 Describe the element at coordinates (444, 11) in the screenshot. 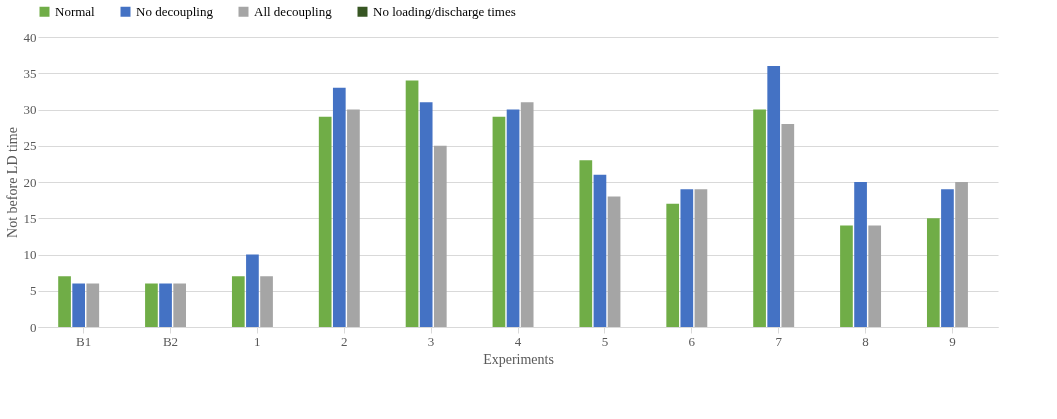

I see `legend-label: No loading/discharge times` at that location.